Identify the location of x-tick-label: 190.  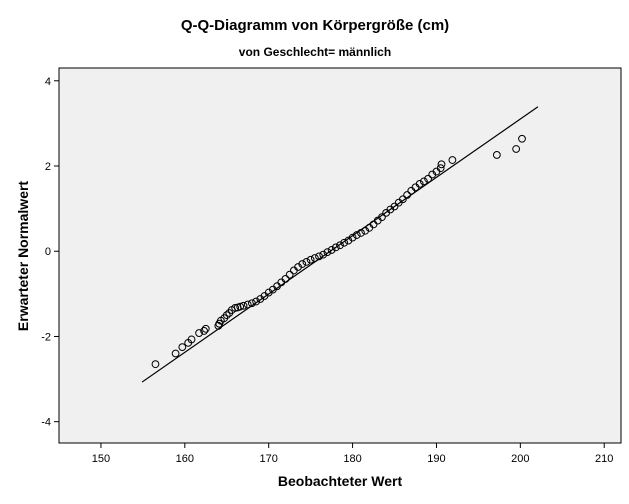
(436, 459).